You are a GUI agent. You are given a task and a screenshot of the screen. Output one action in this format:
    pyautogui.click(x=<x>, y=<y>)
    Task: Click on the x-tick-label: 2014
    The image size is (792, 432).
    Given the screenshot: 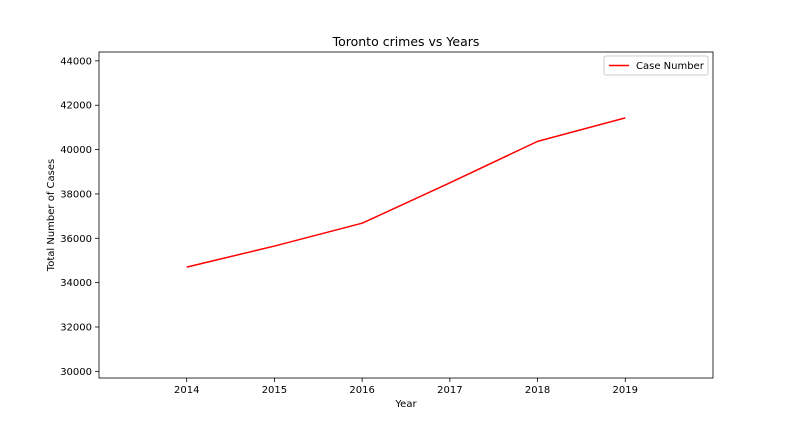 What is the action you would take?
    pyautogui.click(x=186, y=390)
    